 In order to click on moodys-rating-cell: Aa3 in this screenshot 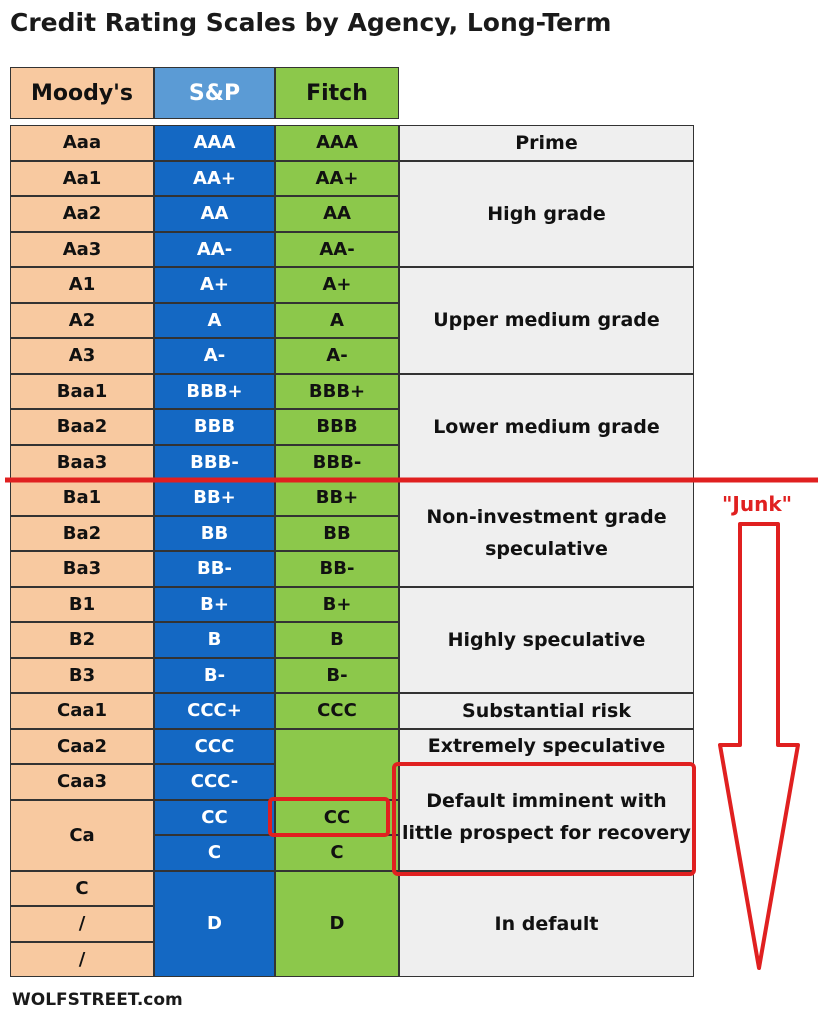, I will do `click(82, 249)`.